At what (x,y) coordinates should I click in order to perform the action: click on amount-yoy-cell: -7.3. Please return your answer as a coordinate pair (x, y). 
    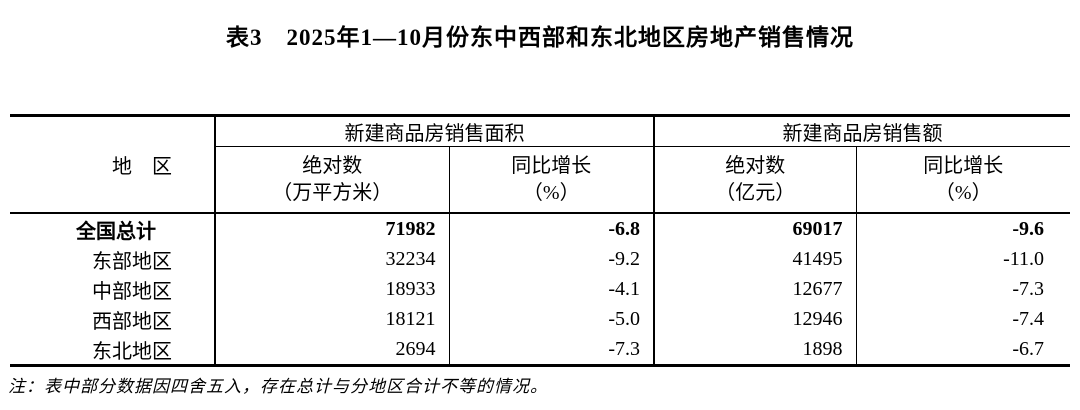
    Looking at the image, I should click on (1028, 288).